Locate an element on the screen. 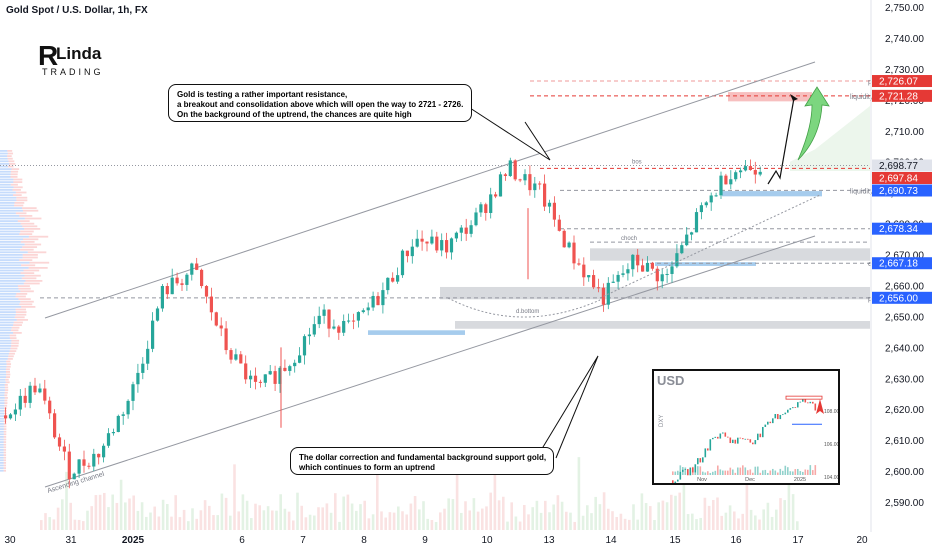 Image resolution: width=932 pixels, height=550 pixels. time-label-8: 8 is located at coordinates (364, 540).